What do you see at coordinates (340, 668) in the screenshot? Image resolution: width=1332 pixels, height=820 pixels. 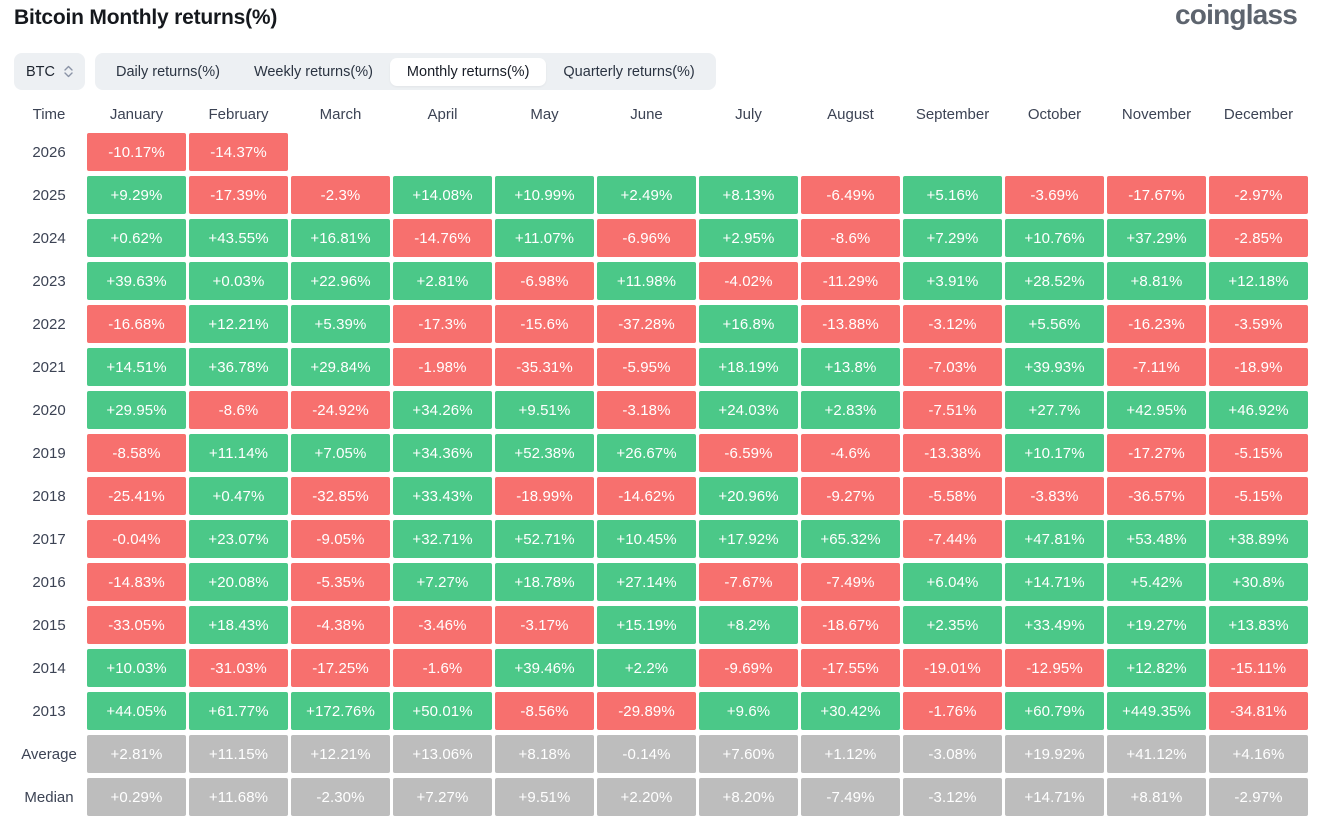 I see `return-cell: -17.25%` at bounding box center [340, 668].